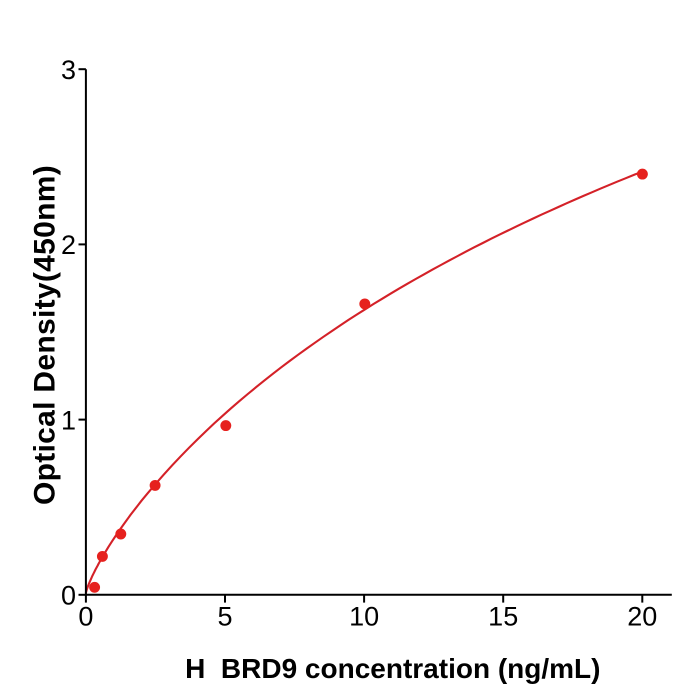  Describe the element at coordinates (392, 668) in the screenshot. I see `svg-text: H BRD9 concentration (ng/mL)` at that location.